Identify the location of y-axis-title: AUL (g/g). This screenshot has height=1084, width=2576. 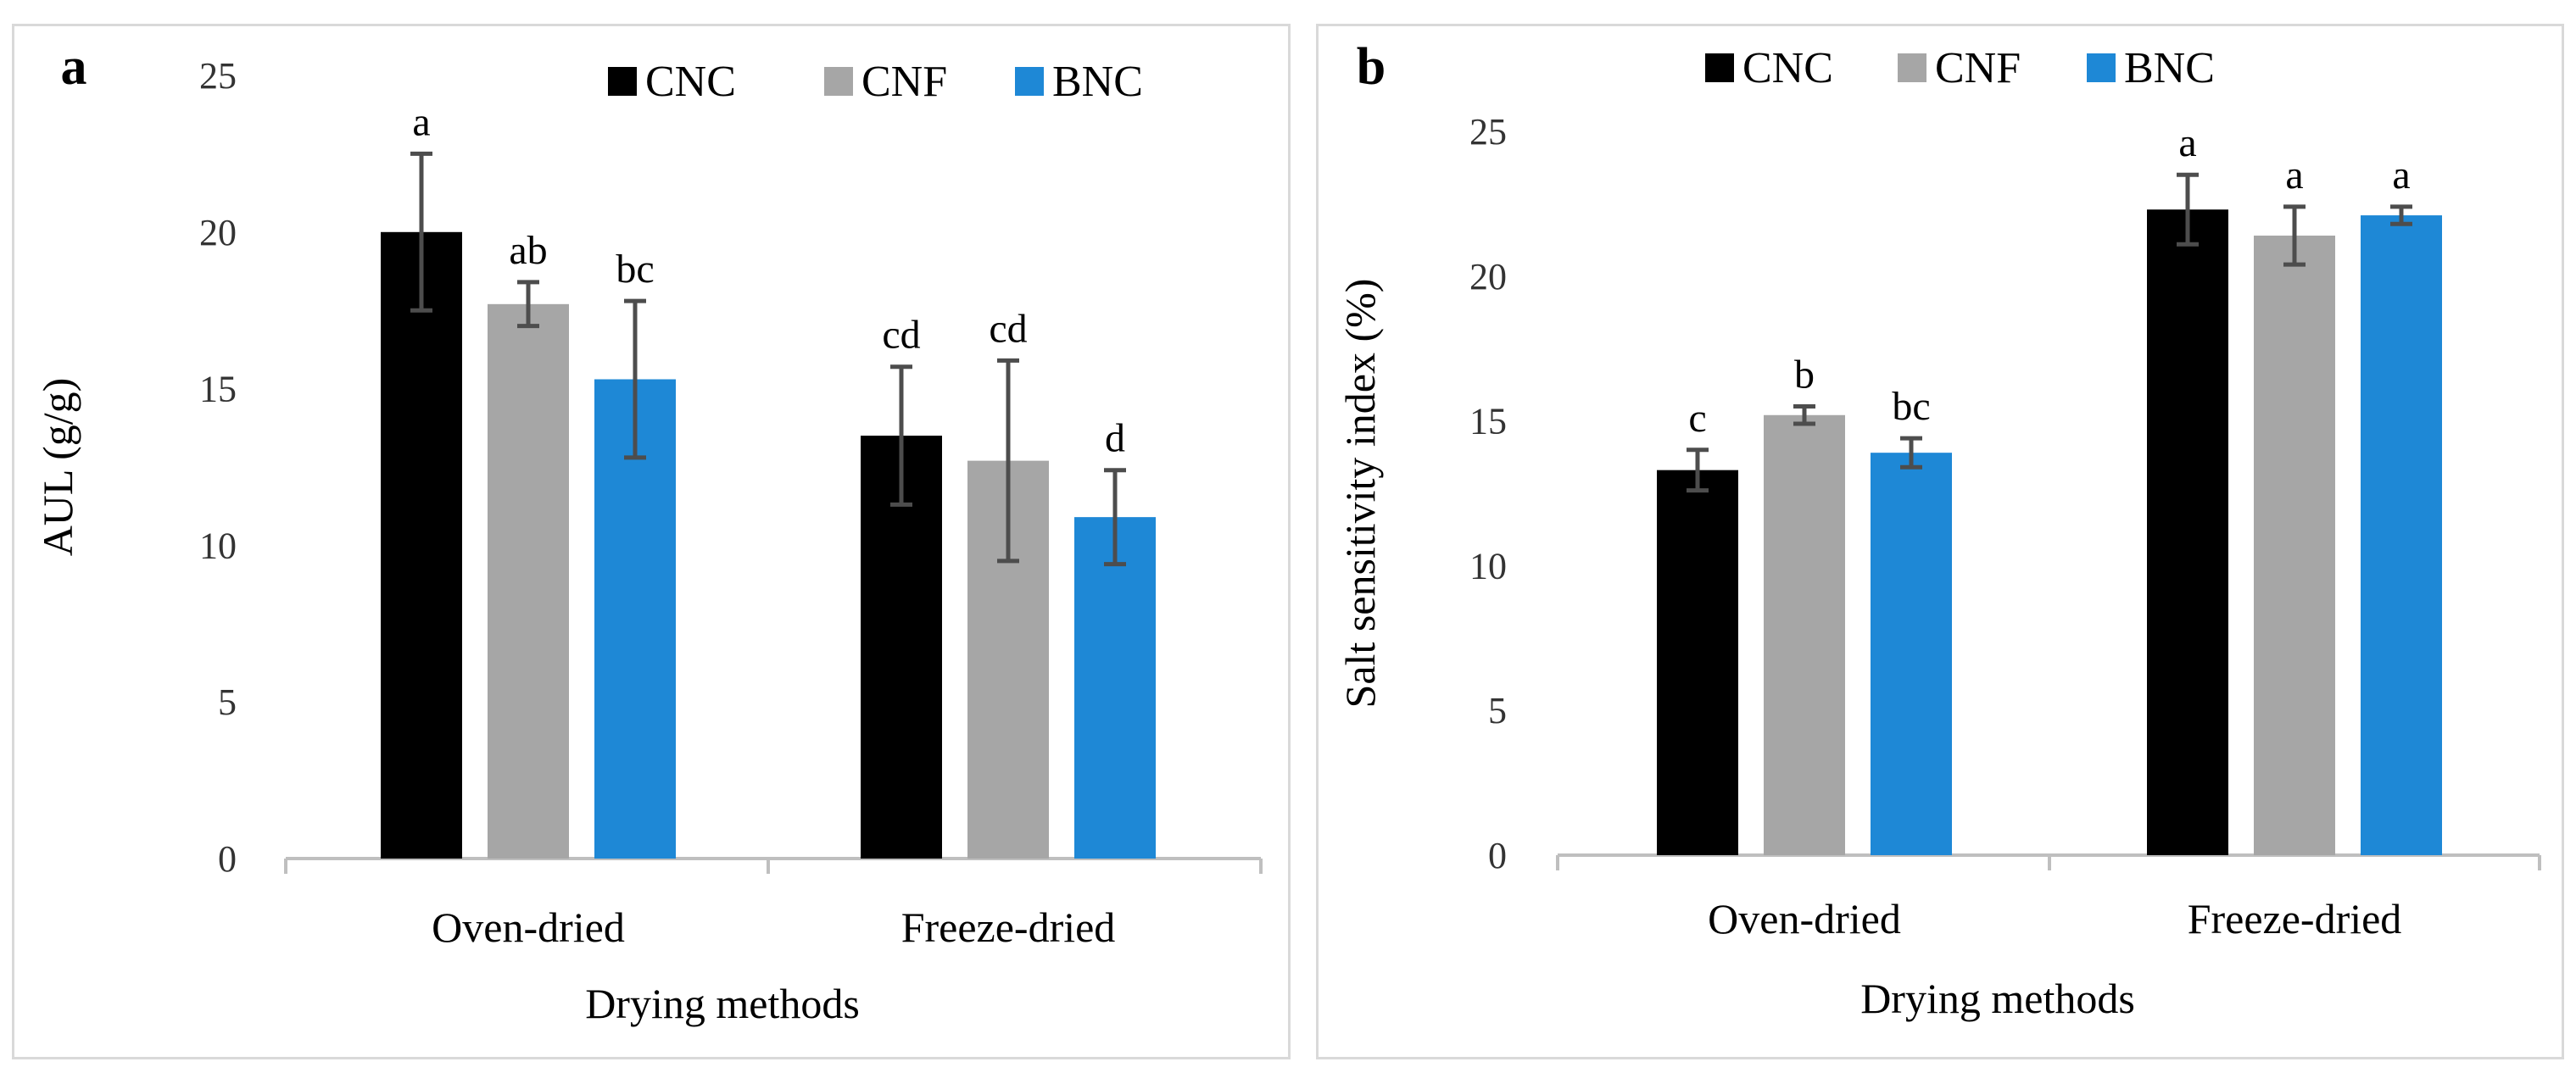
(57, 467).